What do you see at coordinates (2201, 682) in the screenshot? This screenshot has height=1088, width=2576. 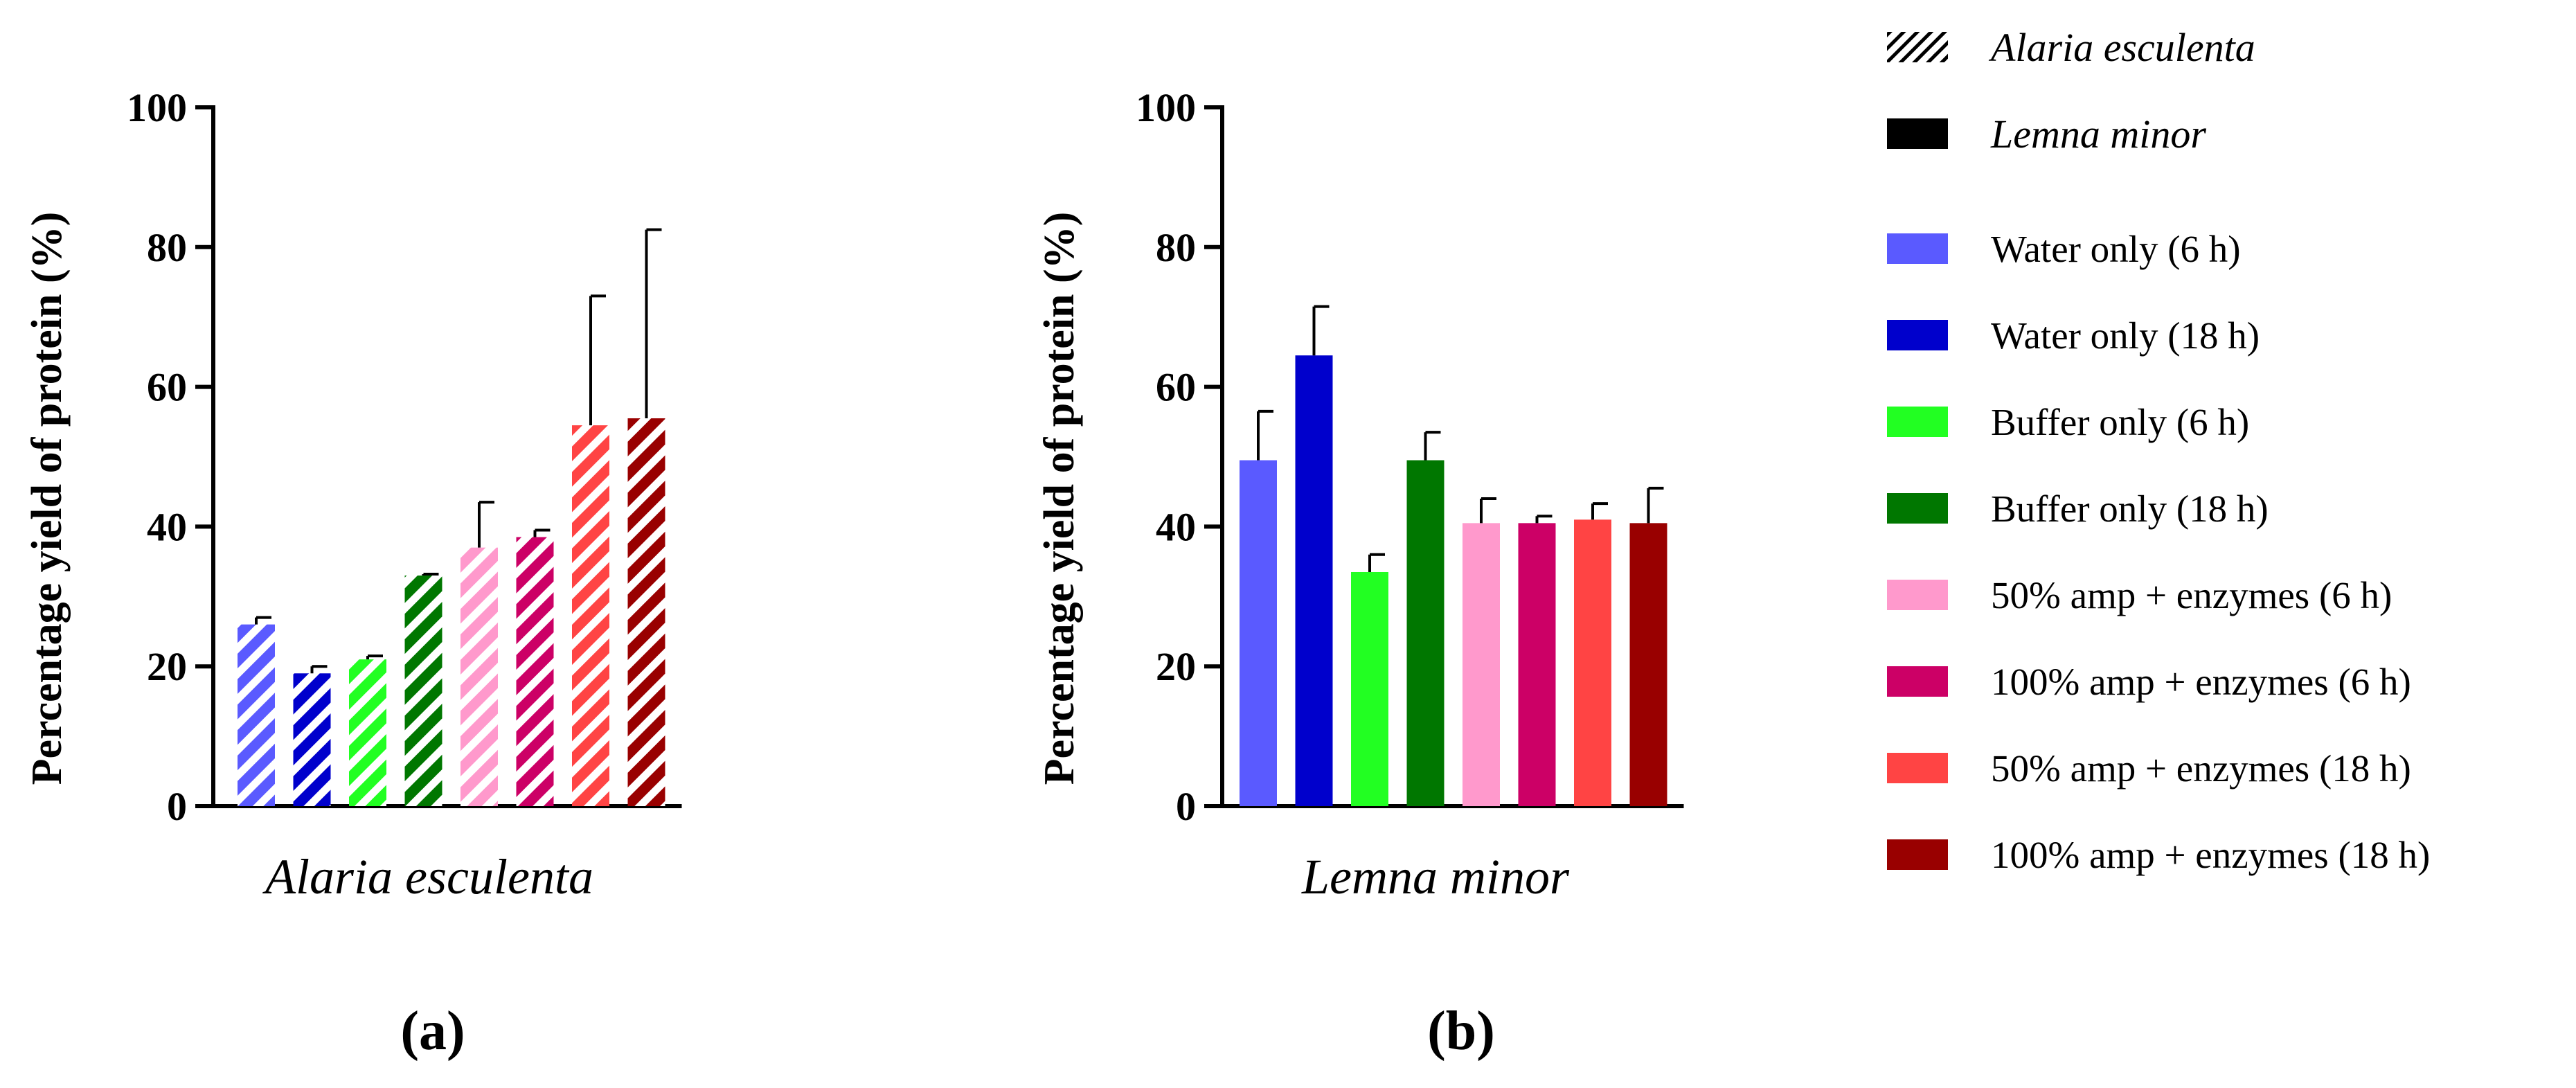 I see `legend-label: 100% amp + enzymes (6 h)` at bounding box center [2201, 682].